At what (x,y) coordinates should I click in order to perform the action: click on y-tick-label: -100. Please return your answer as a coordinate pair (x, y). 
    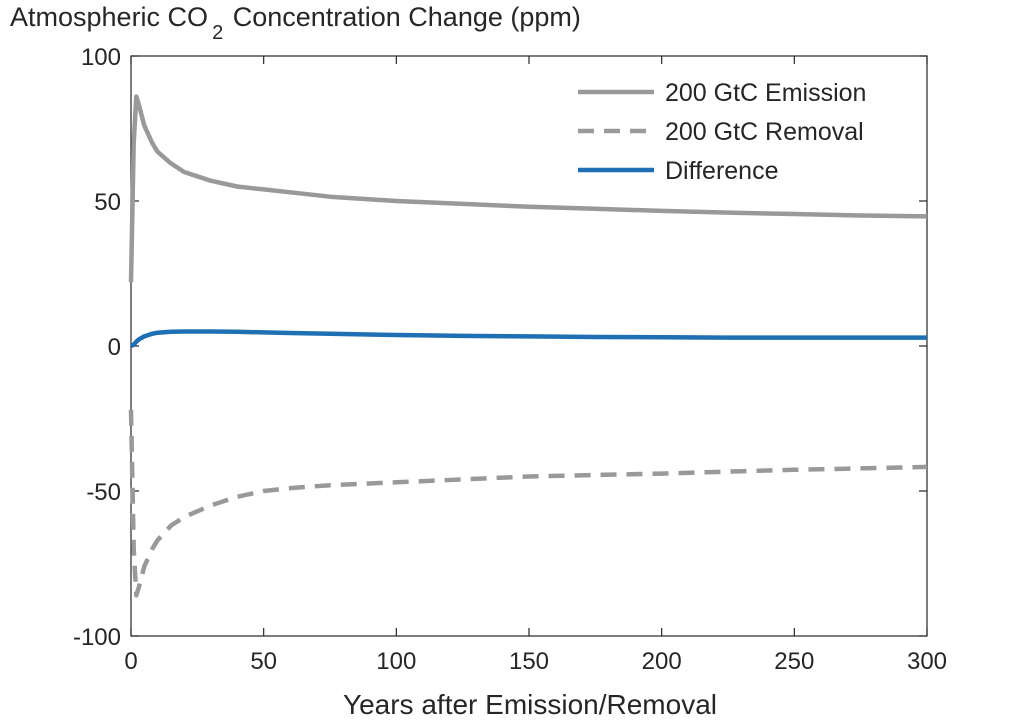
    Looking at the image, I should click on (97, 637).